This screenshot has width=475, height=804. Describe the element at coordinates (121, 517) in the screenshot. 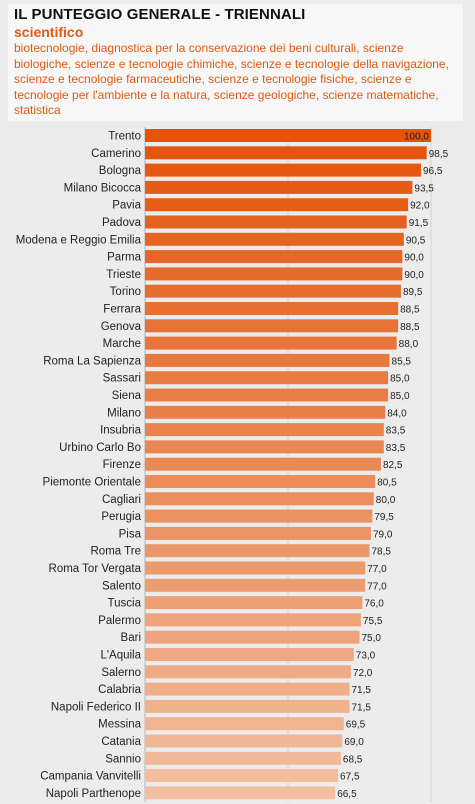

I see `category-label: Perugia` at that location.